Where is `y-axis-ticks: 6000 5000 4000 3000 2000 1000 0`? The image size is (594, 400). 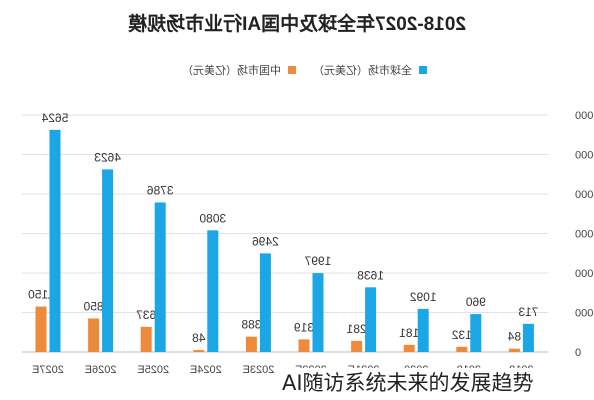
y-axis-ticks: 6000 5000 4000 3000 2000 1000 0 is located at coordinates (584, 234).